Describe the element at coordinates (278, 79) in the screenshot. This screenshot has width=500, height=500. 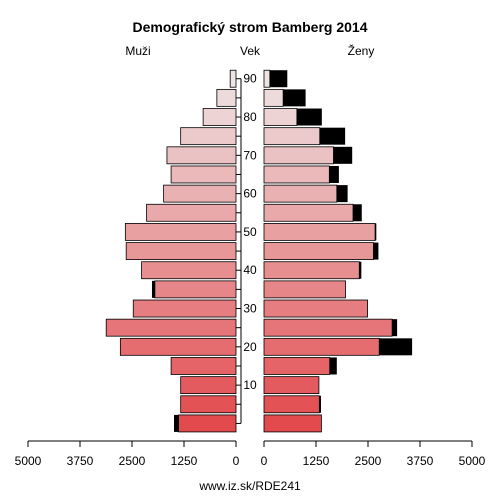
I see `female-surplus-bar-90+` at that location.